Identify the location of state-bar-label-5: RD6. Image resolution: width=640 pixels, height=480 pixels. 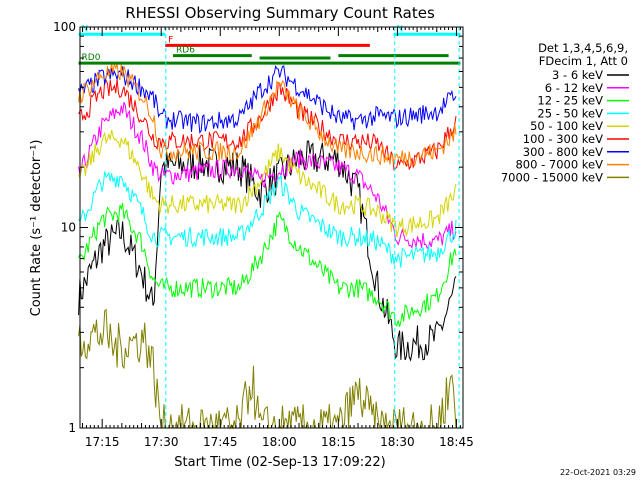
(185, 51).